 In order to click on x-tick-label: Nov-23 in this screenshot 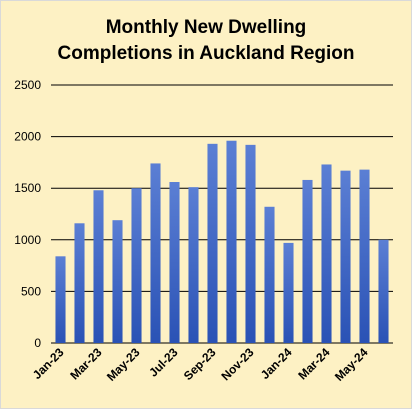, I will do `click(237, 364)`.